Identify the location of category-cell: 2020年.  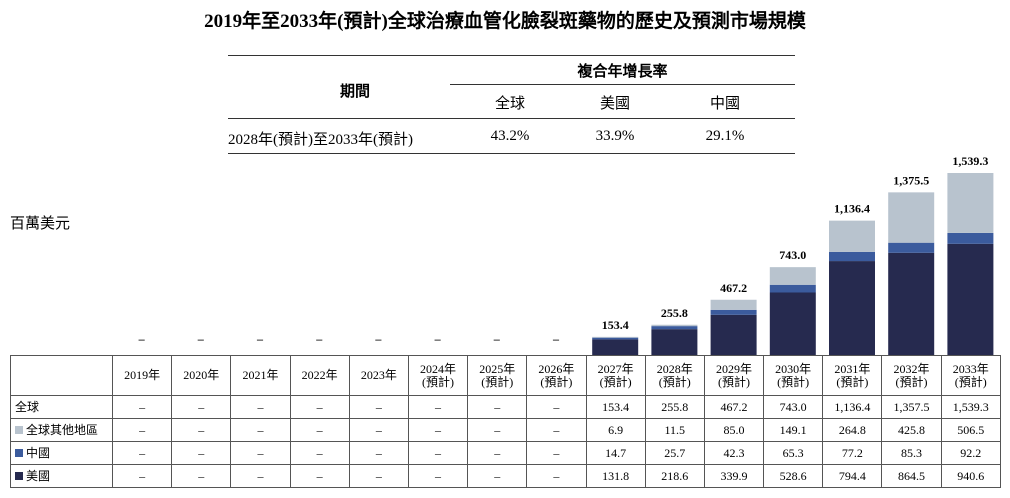
(201, 375).